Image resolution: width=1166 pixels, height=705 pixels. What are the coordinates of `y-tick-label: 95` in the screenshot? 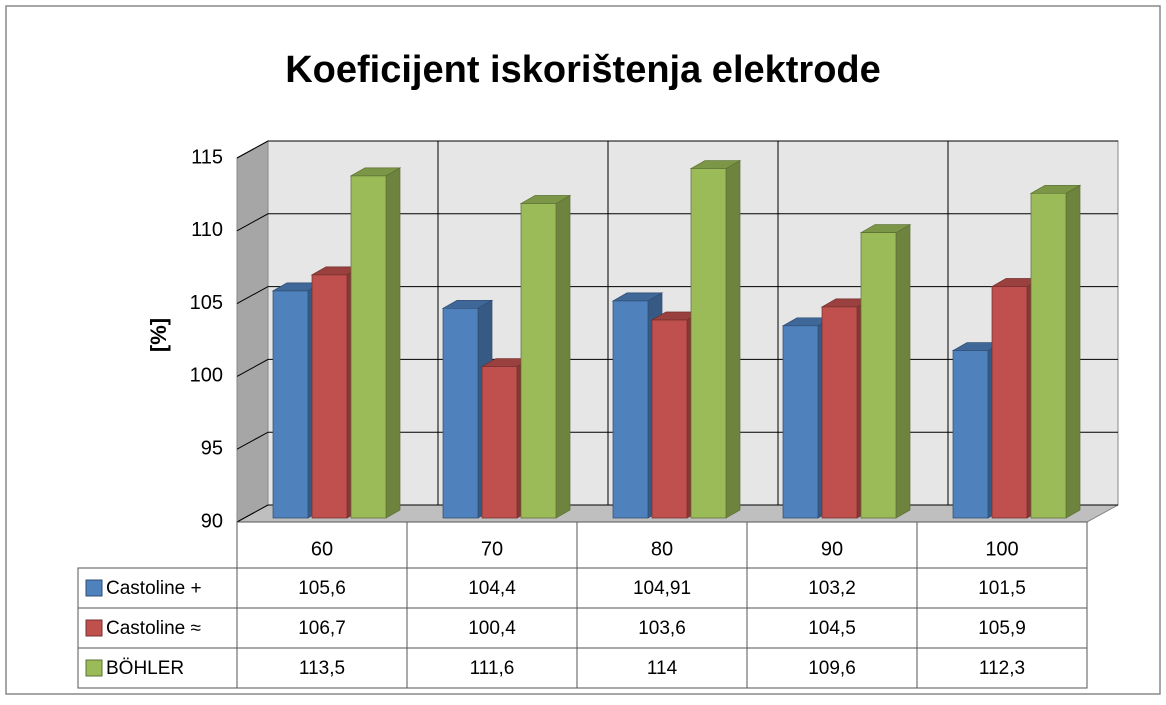 It's located at (212, 448).